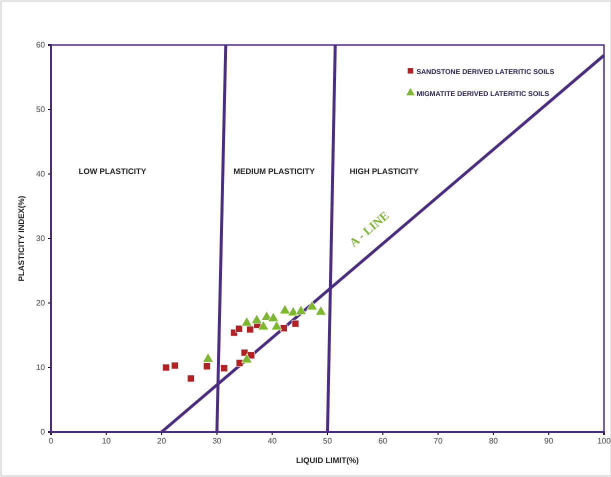 The image size is (611, 477). What do you see at coordinates (107, 441) in the screenshot?
I see `x-tick-label: 10` at bounding box center [107, 441].